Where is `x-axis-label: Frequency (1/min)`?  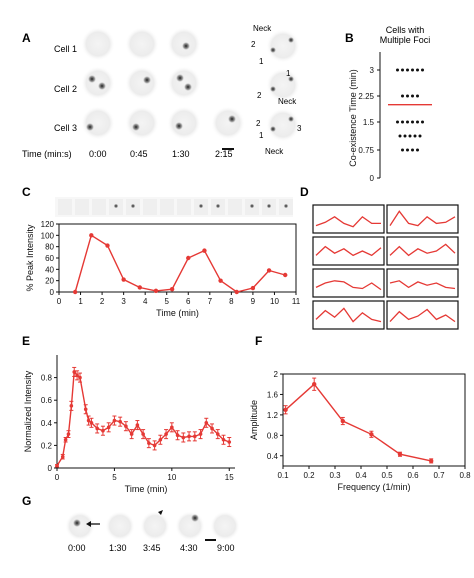 x-axis-label: Frequency (1/min) is located at coordinates (373, 487).